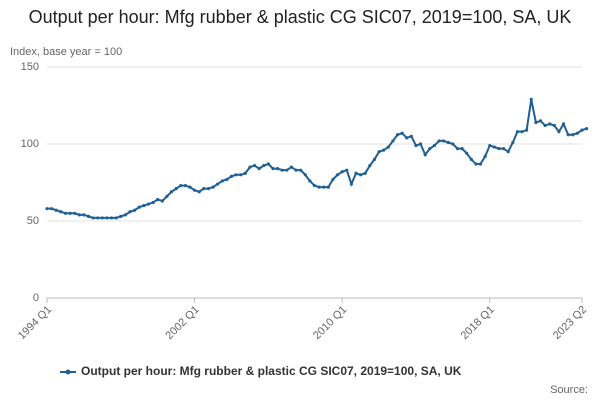 Image resolution: width=600 pixels, height=400 pixels. I want to click on x-tick-label: 2023 Q2, so click(570, 323).